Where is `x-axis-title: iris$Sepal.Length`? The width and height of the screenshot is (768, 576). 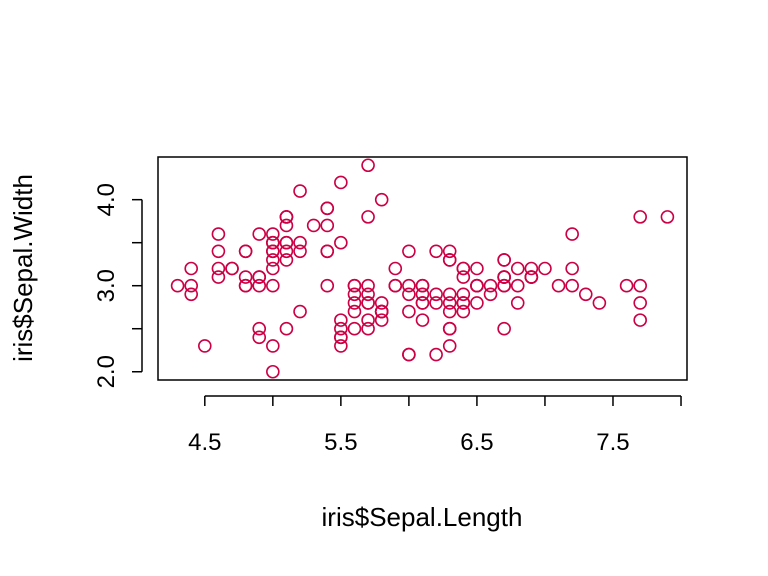 x-axis-title: iris$Sepal.Length is located at coordinates (422, 517).